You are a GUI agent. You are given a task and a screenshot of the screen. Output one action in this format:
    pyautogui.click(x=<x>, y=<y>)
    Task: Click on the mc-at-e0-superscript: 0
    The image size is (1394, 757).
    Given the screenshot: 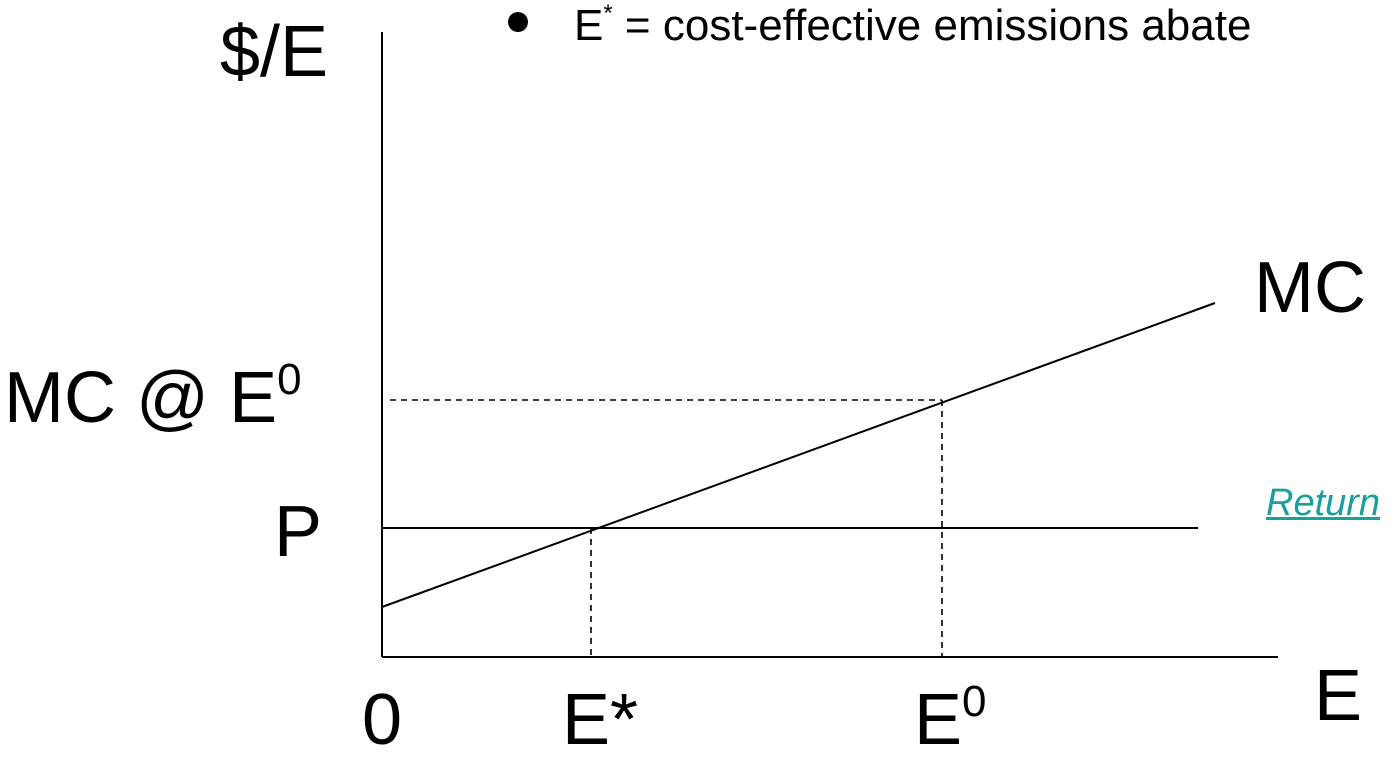 What is the action you would take?
    pyautogui.click(x=289, y=379)
    